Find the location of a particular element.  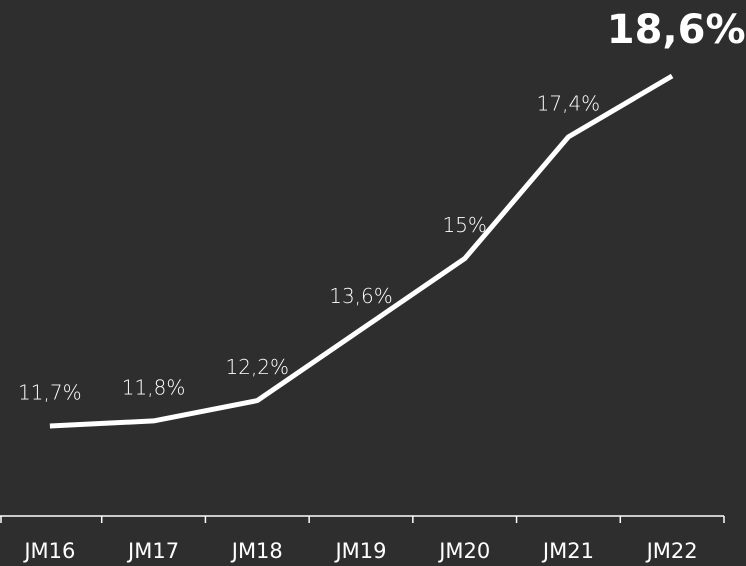

data-label: 15% is located at coordinates (464, 225).